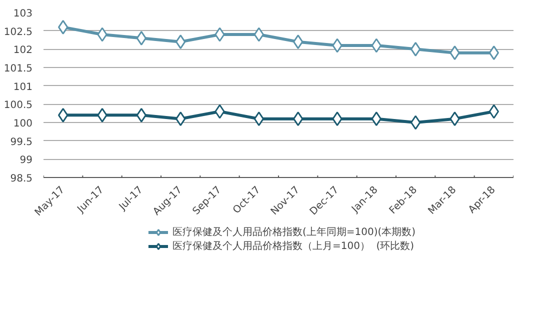 This screenshot has width=535, height=330. I want to click on y-tick-label: 102.5, so click(18, 32).